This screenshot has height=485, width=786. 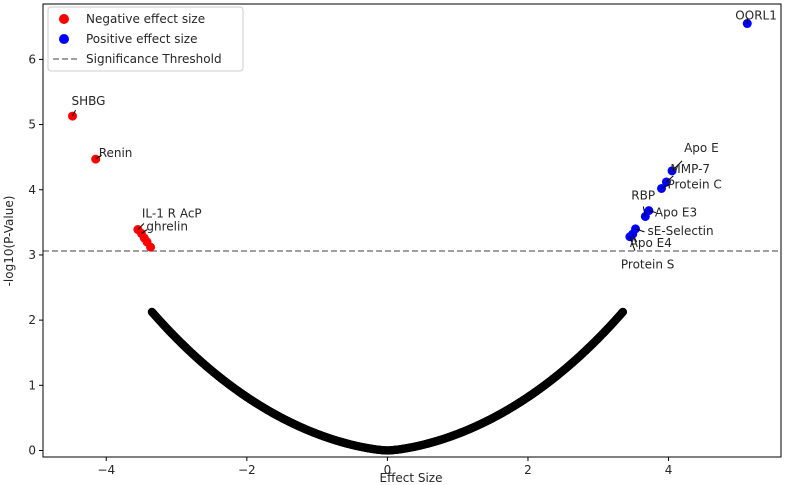 I want to click on y-tick-label: 2, so click(x=32, y=320).